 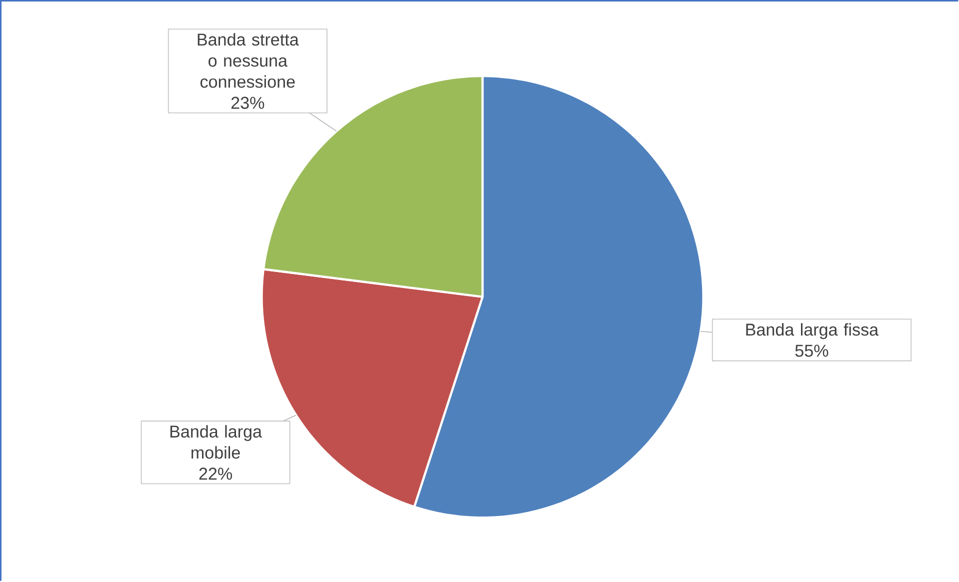 I want to click on slice-label: Banda larga fissa, so click(x=812, y=331).